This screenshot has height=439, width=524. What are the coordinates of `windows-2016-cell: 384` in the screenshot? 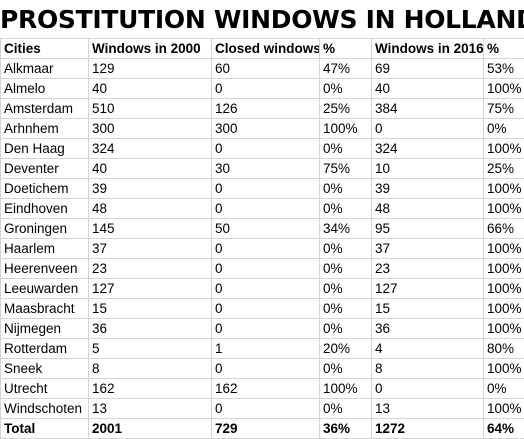 It's located at (427, 108).